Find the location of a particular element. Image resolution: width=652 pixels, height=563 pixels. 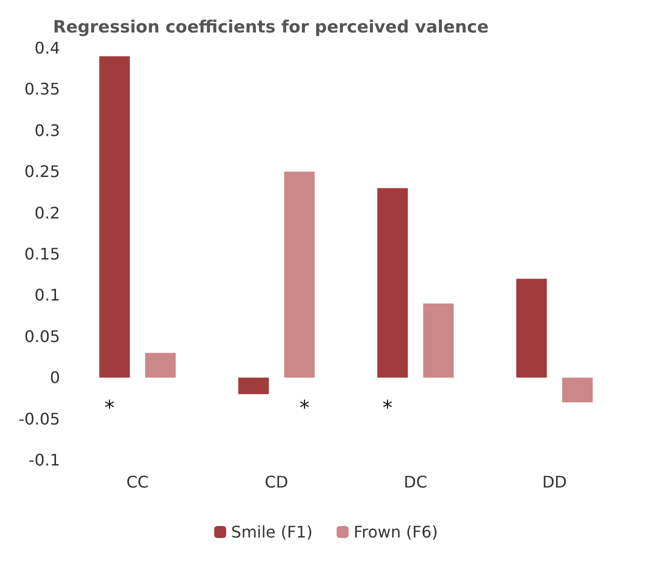

y-tick-label: 0.4 is located at coordinates (47, 48).